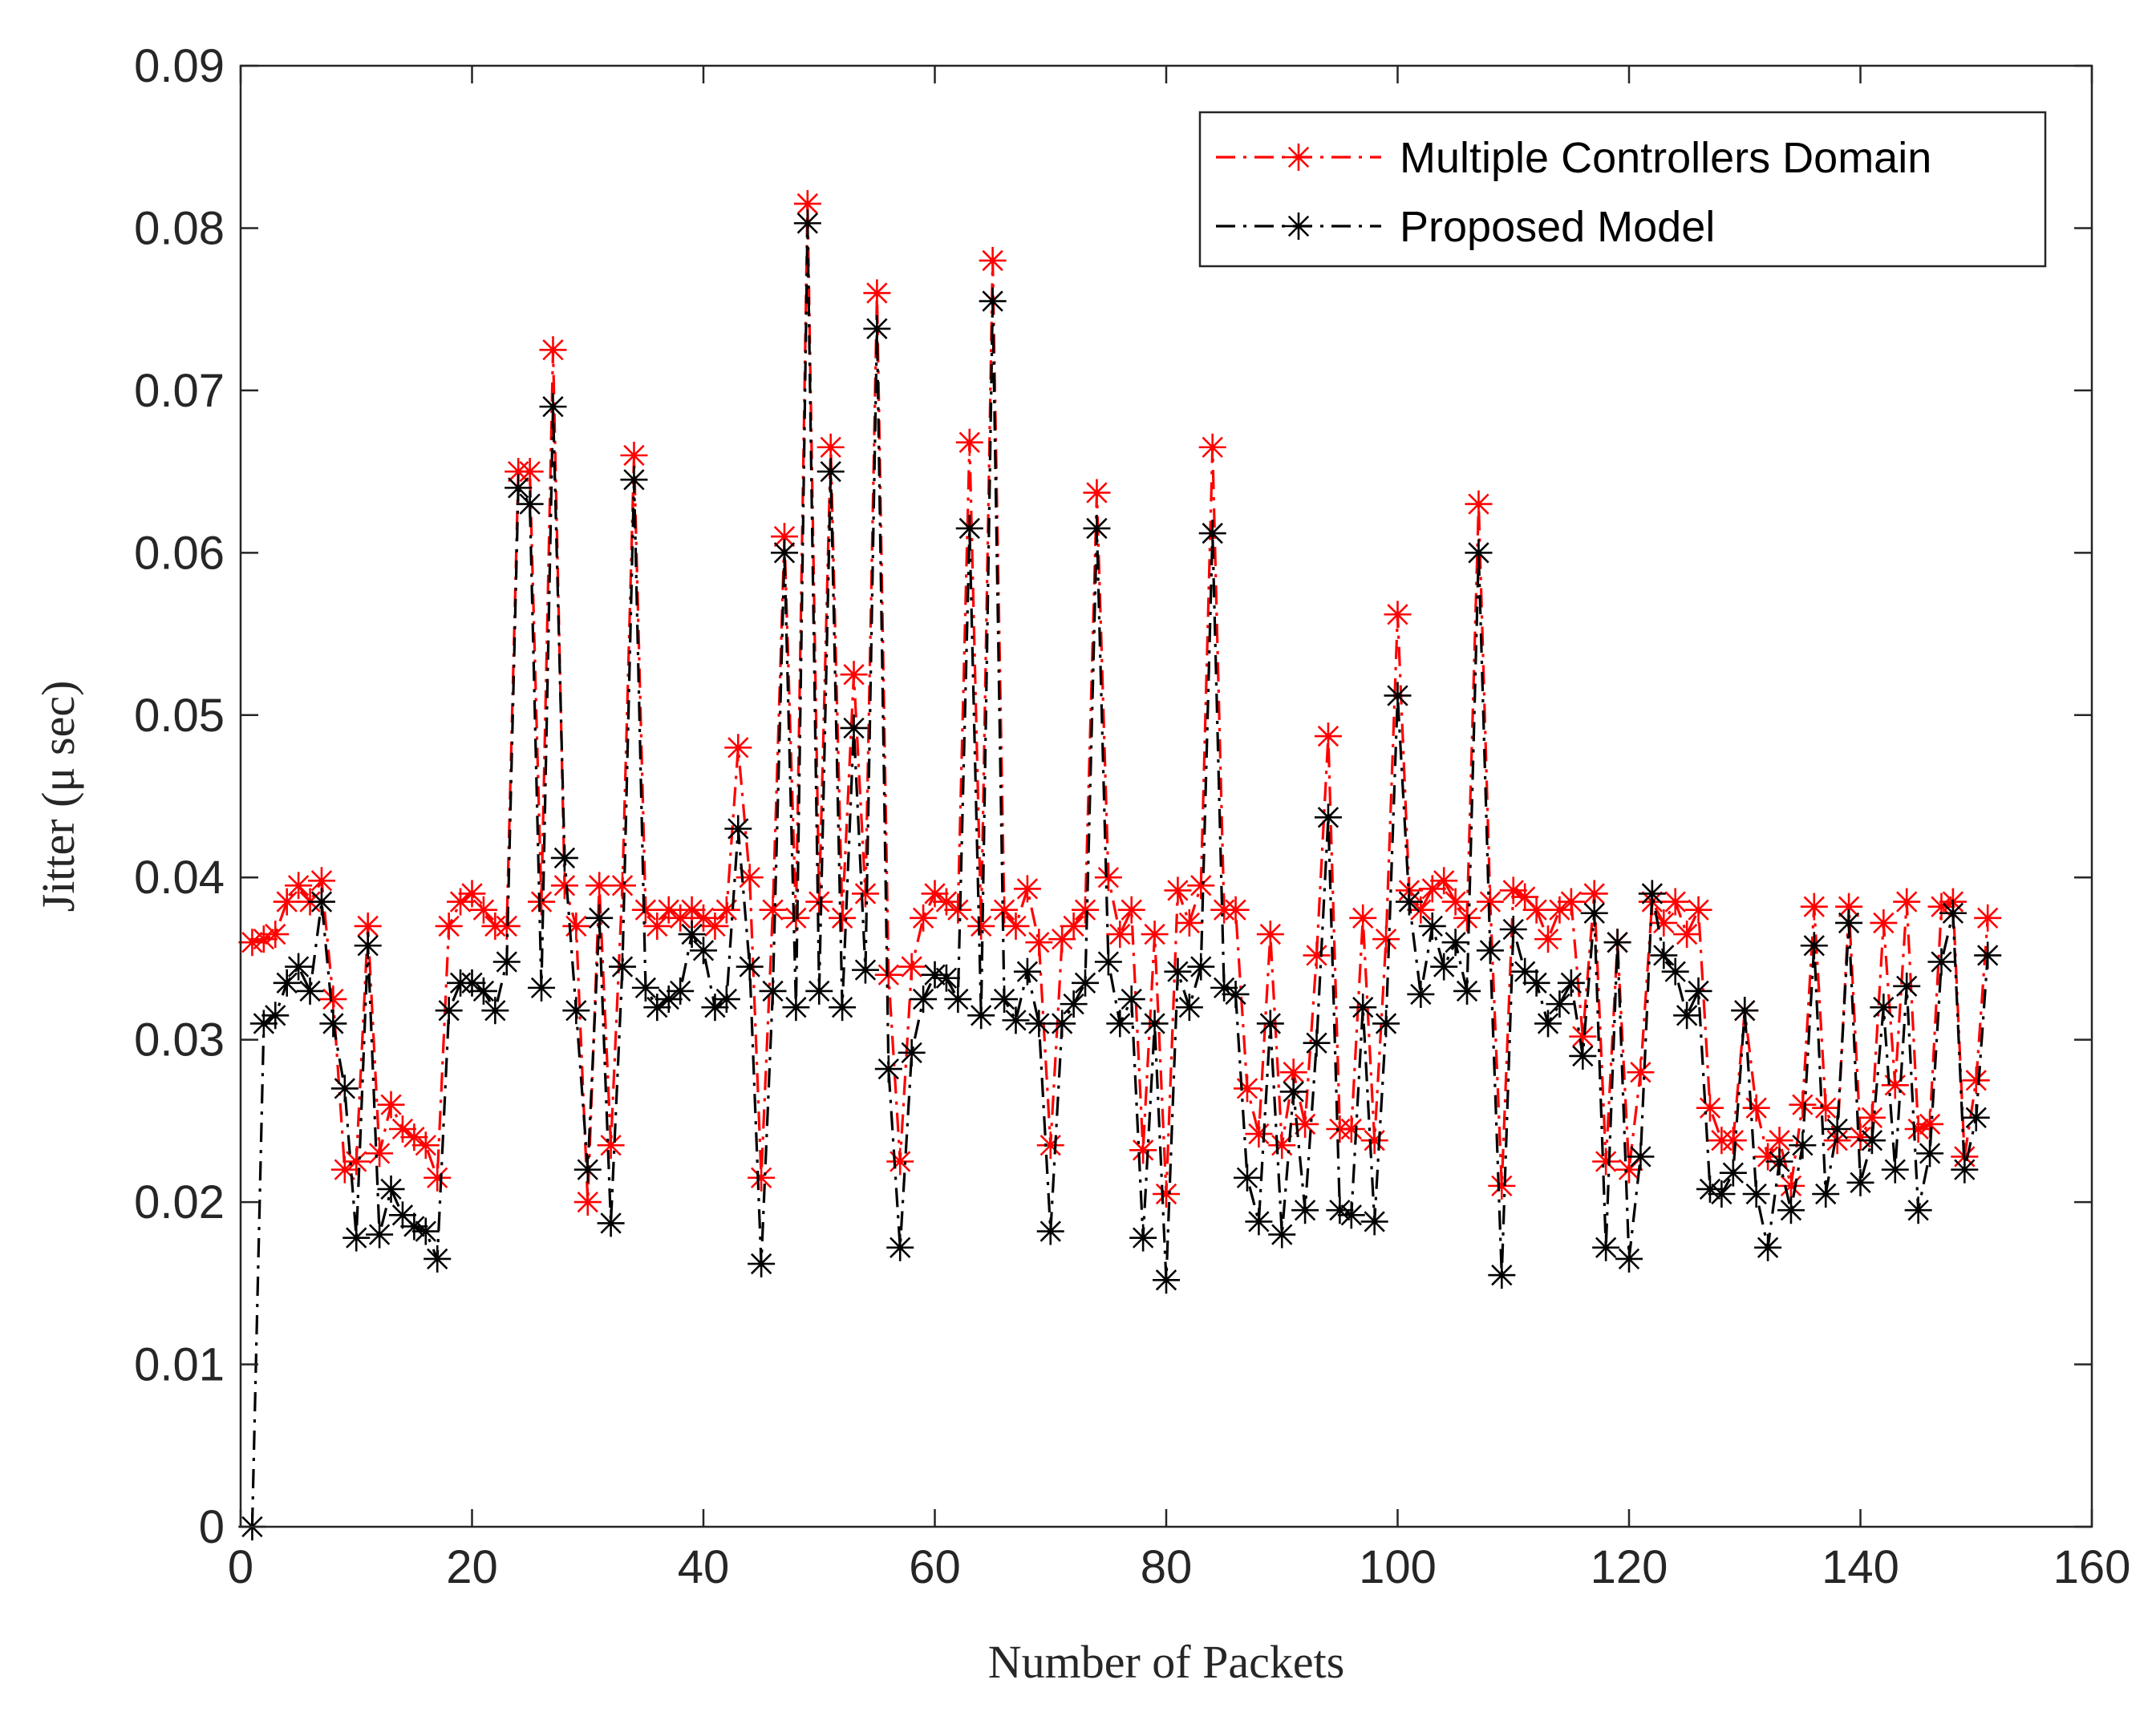  I want to click on x-tick-label: 100, so click(1398, 1567).